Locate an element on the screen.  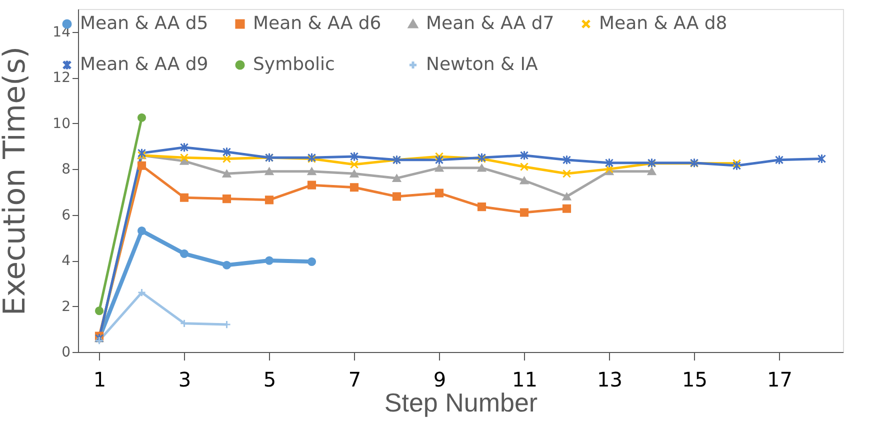
legend-label: Mean & AA d7 is located at coordinates (490, 23).